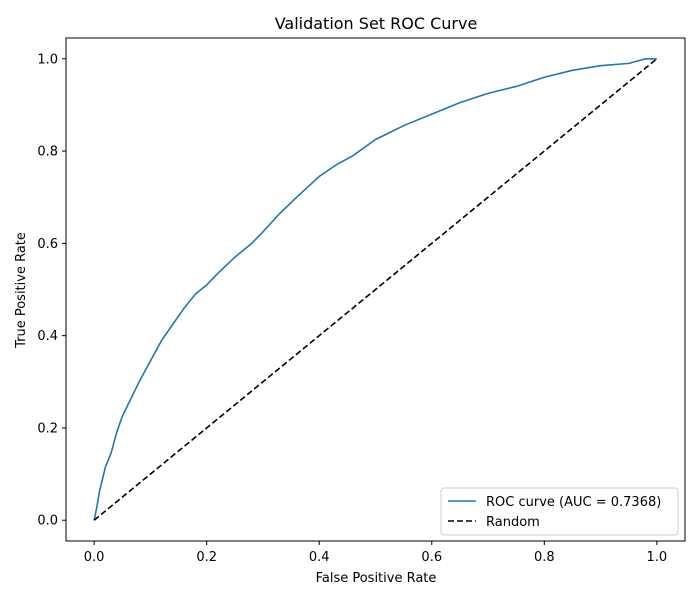 The height and width of the screenshot is (600, 700). I want to click on legend: ROC curve (AUC = 0.7368) Random, so click(559, 511).